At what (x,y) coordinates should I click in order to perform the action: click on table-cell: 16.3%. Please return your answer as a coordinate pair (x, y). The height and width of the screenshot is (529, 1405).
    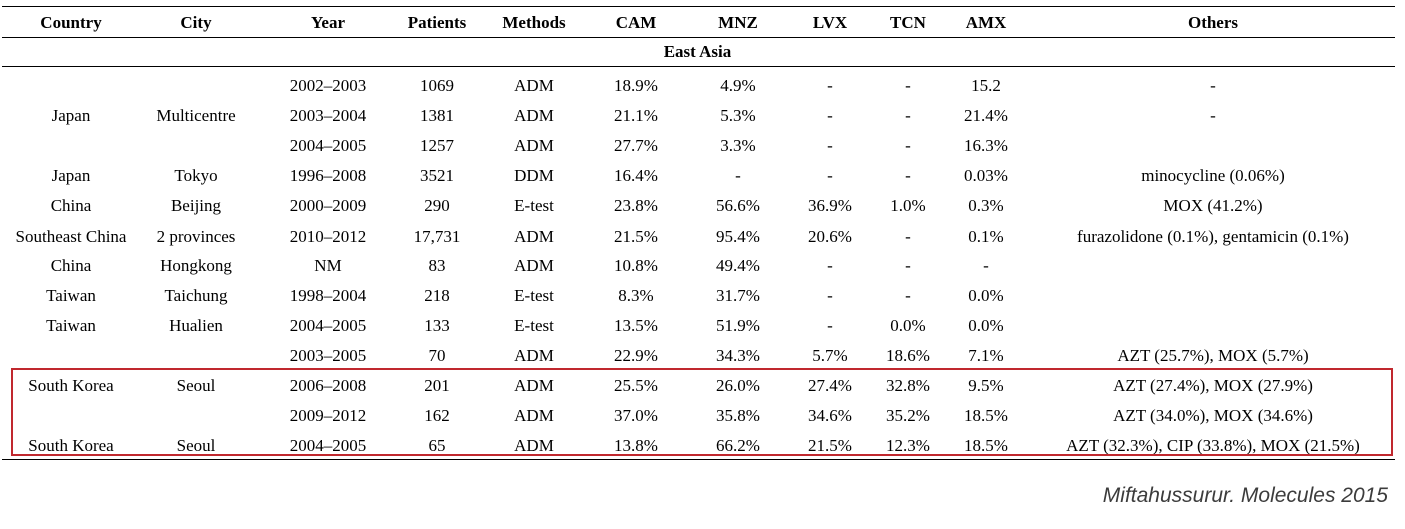
    Looking at the image, I should click on (986, 145).